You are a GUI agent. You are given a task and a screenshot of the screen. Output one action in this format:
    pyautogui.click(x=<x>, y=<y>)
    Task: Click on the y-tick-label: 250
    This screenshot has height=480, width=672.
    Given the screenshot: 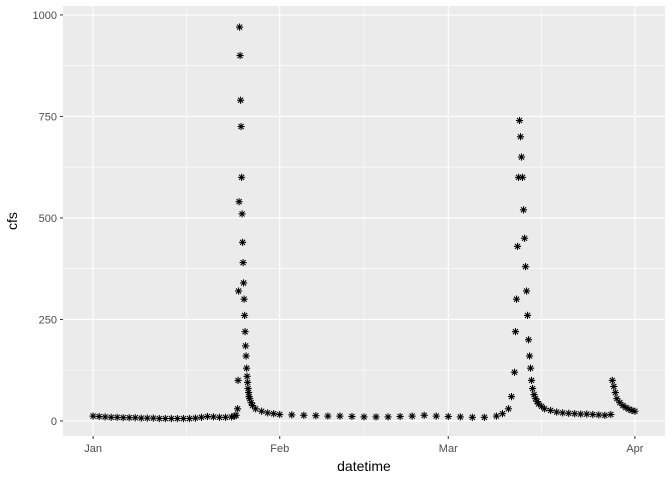 What is the action you would take?
    pyautogui.click(x=48, y=320)
    